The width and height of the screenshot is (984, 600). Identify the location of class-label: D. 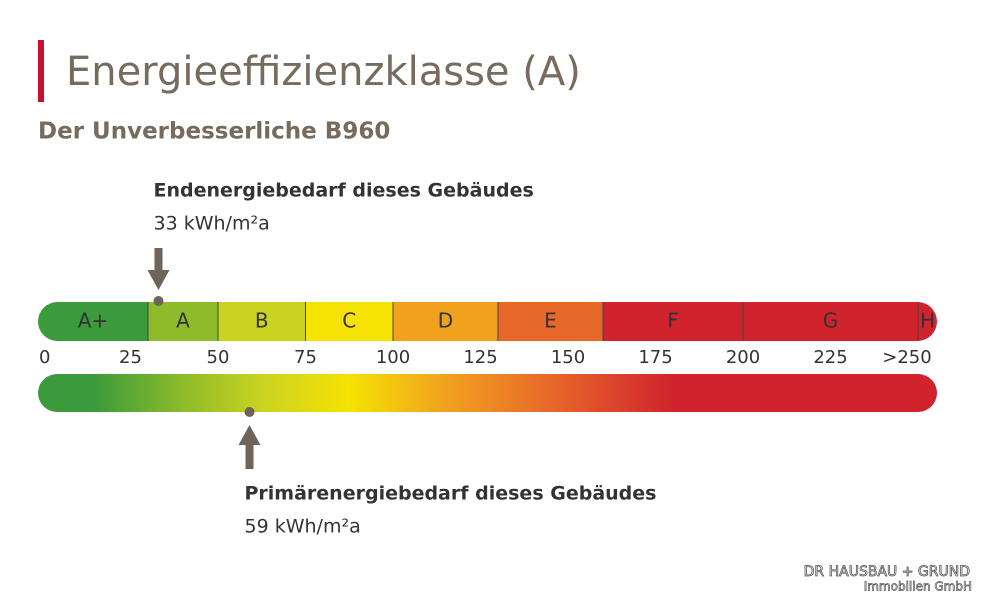
(445, 321).